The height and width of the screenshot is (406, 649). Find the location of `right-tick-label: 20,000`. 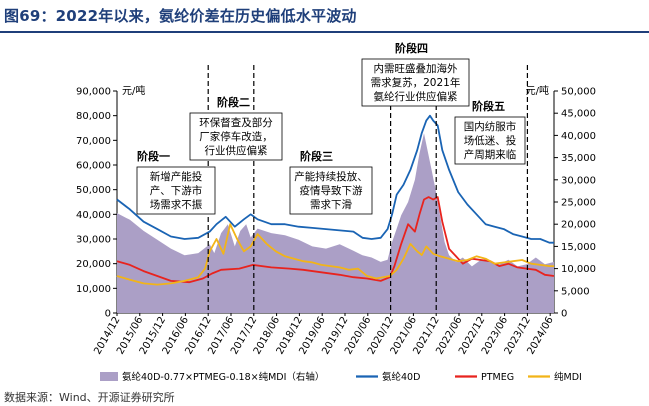

right-tick-label: 20,000 is located at coordinates (578, 225).